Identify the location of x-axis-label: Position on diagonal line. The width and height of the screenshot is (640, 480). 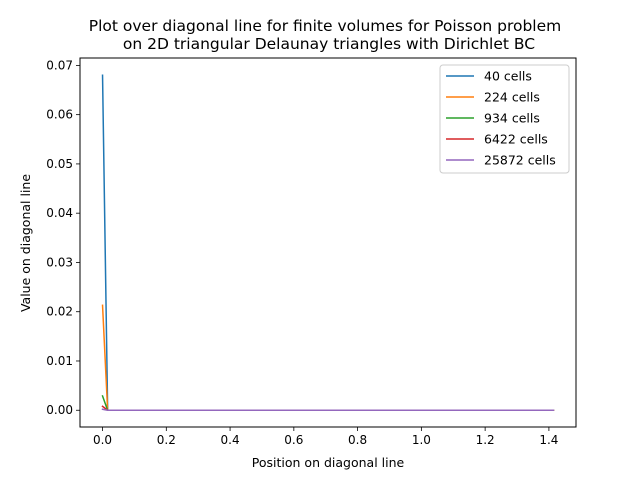
(328, 462).